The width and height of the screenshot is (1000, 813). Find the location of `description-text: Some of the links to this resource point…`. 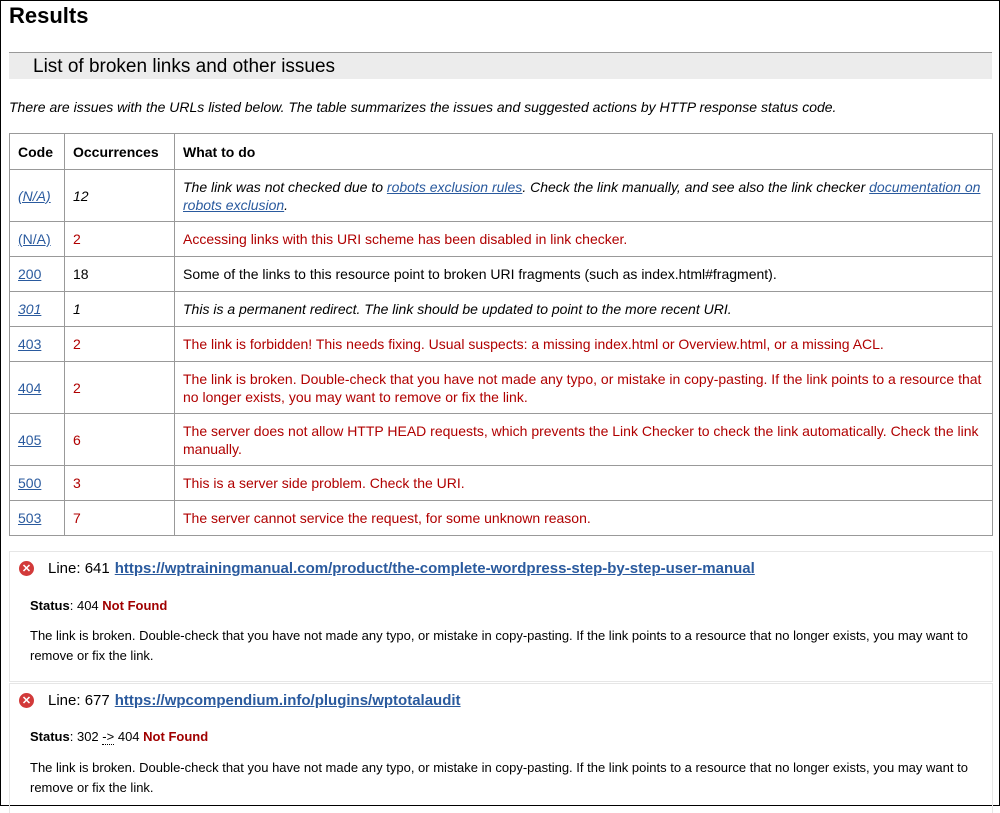

description-text: Some of the links to this resource point… is located at coordinates (480, 274).